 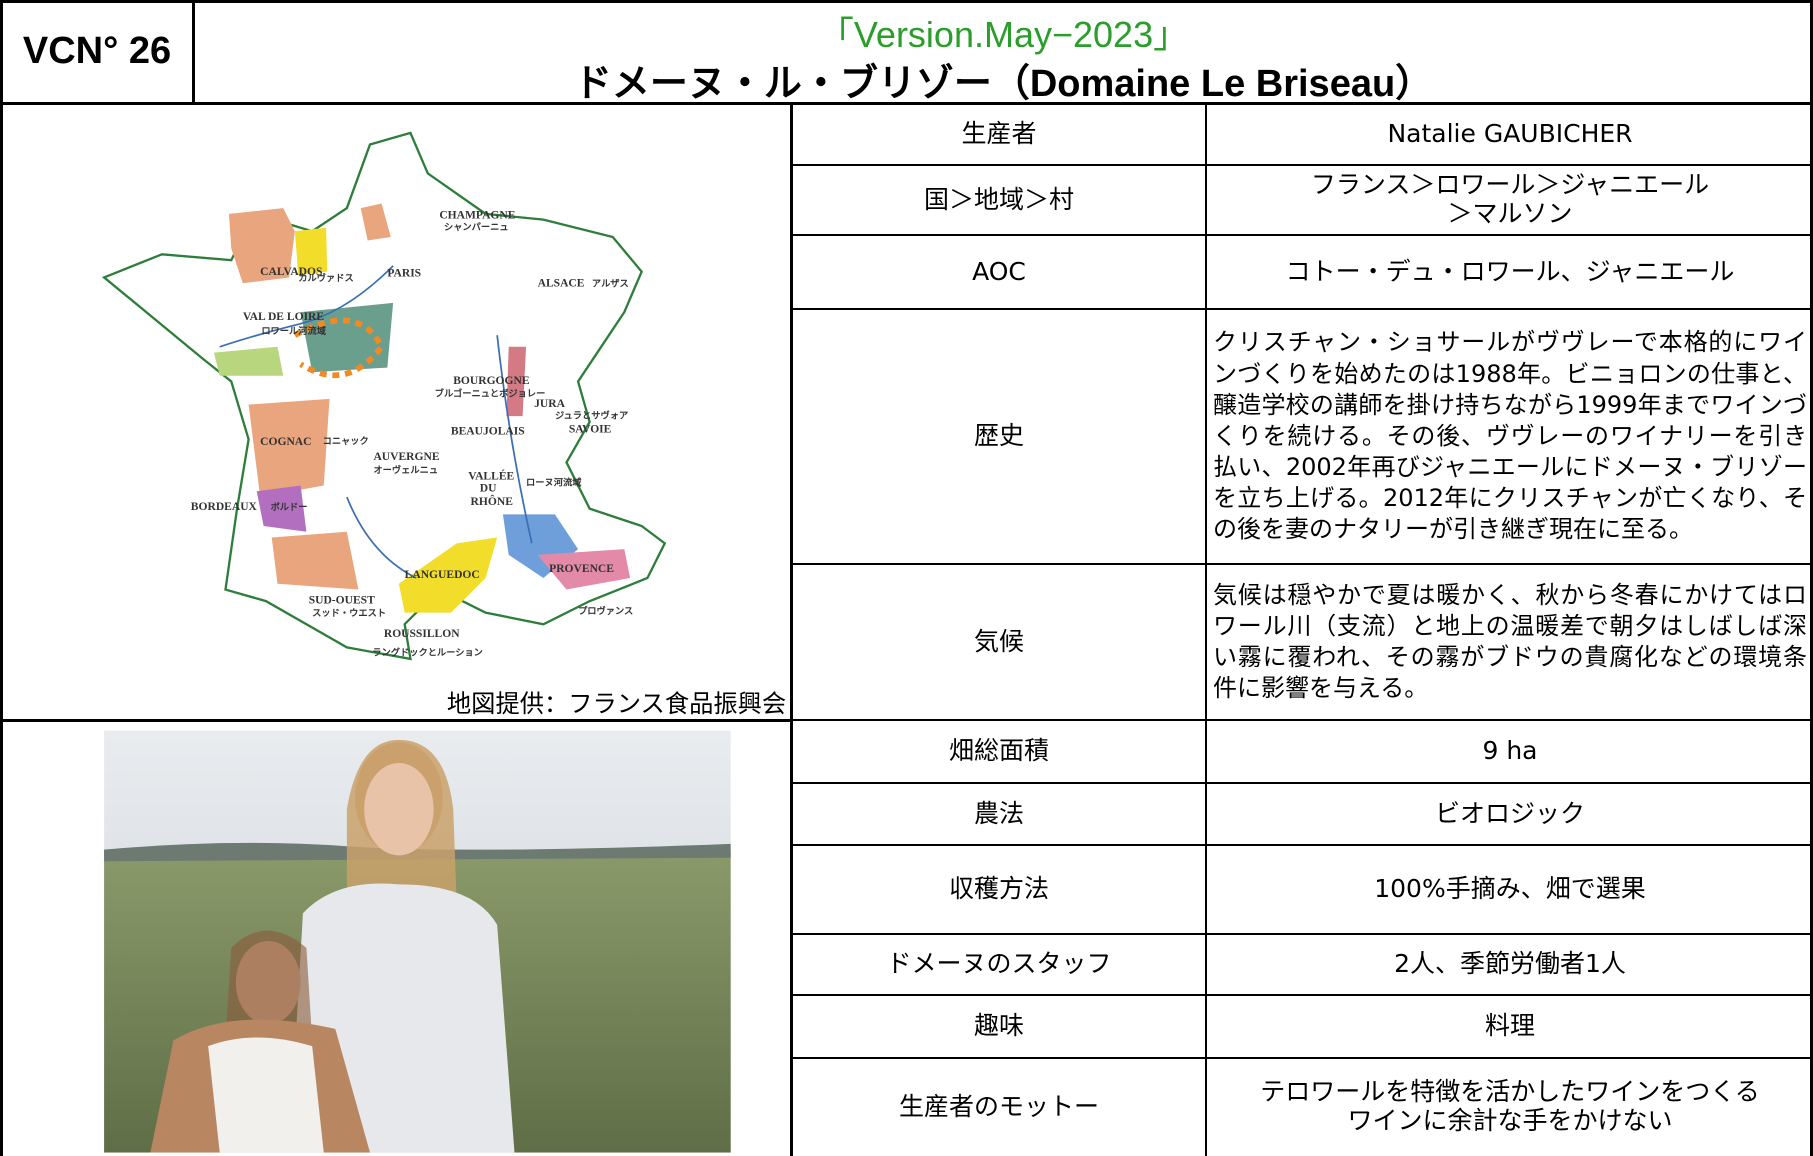 I want to click on map-label: SAVOIE, so click(x=590, y=428).